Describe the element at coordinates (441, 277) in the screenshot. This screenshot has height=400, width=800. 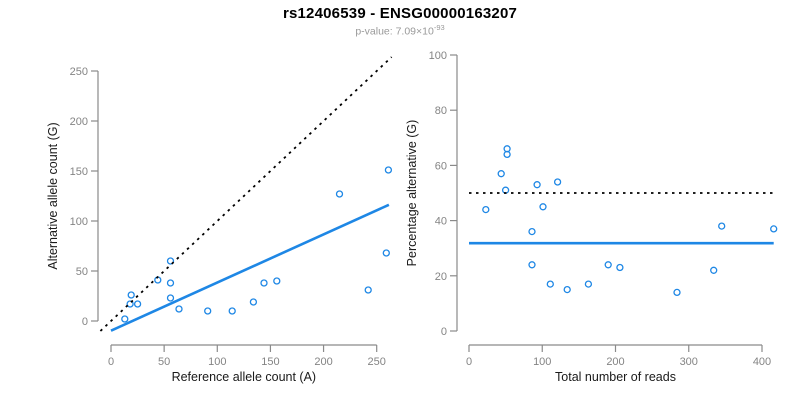
I see `y-tick-label: 20` at that location.